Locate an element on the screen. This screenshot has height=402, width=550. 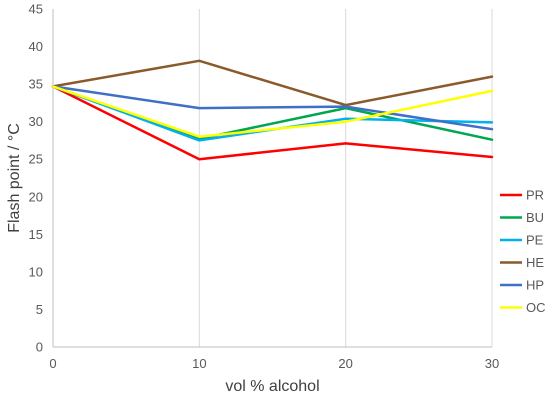
series-line-hp is located at coordinates (272, 108).